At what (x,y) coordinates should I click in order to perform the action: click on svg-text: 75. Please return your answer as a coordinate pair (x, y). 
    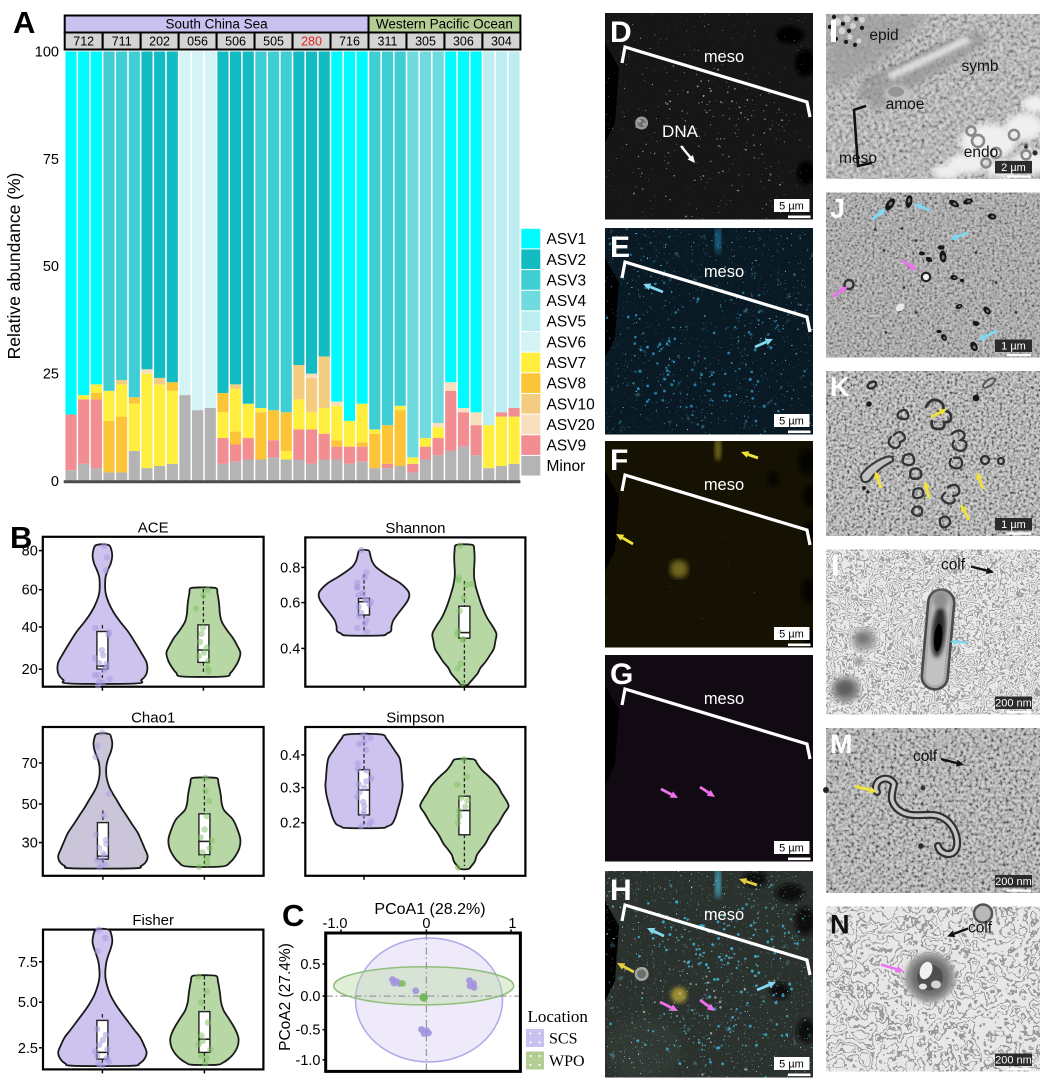
    Looking at the image, I should click on (51, 160).